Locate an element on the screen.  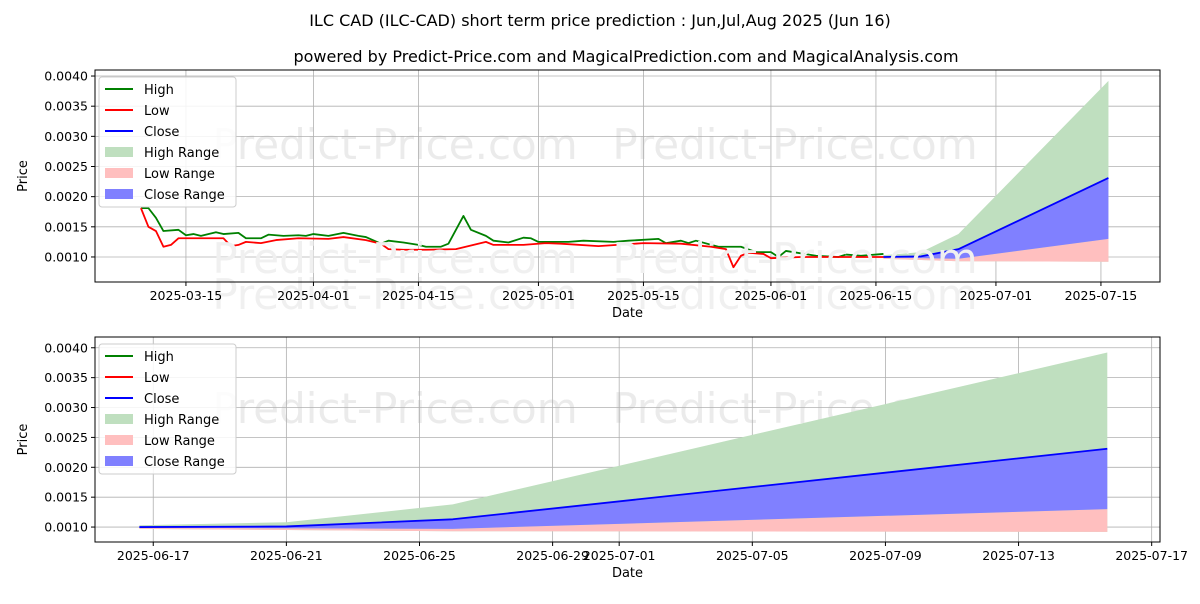
x-tick-label: 2025-06-21 is located at coordinates (286, 555).